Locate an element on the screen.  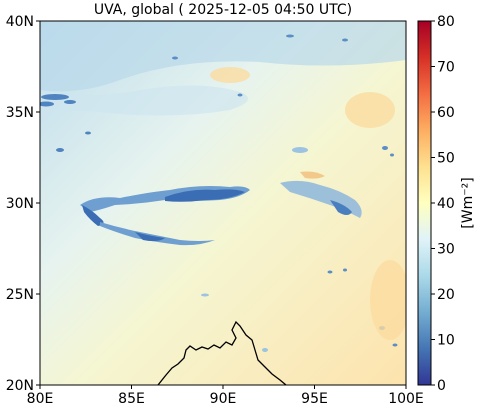
map-title: UVA, global ( 2025-12-05 04:50 UTC) is located at coordinates (223, 10).